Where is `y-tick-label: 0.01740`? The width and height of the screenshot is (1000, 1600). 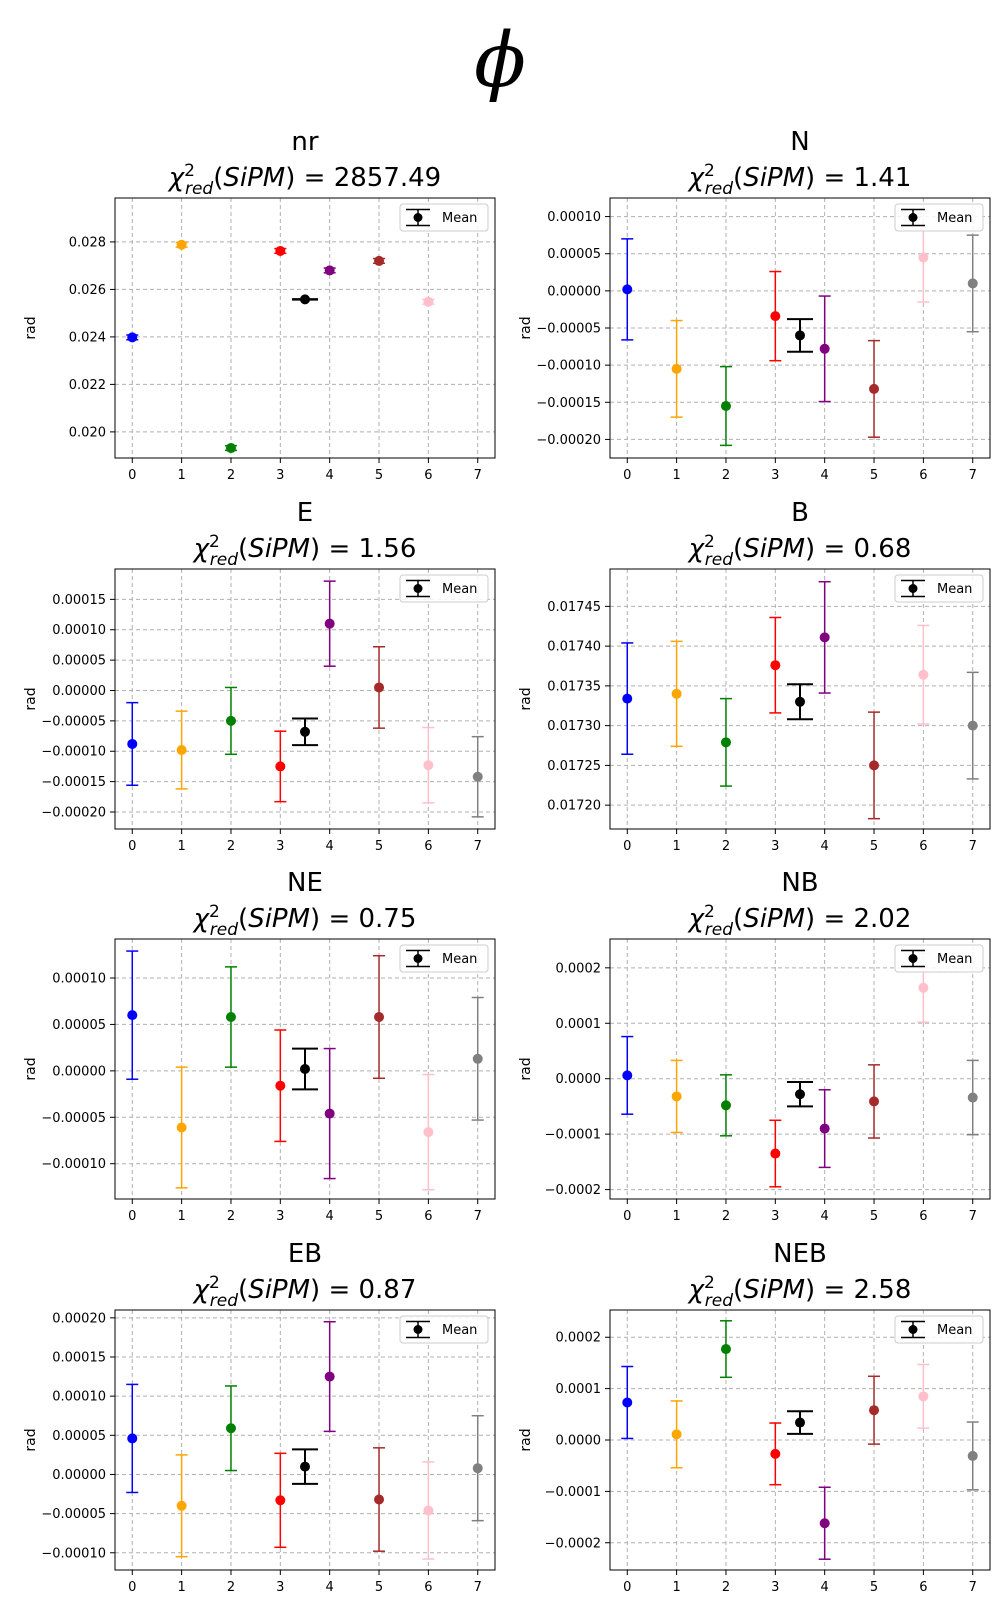 y-tick-label: 0.01740 is located at coordinates (574, 647).